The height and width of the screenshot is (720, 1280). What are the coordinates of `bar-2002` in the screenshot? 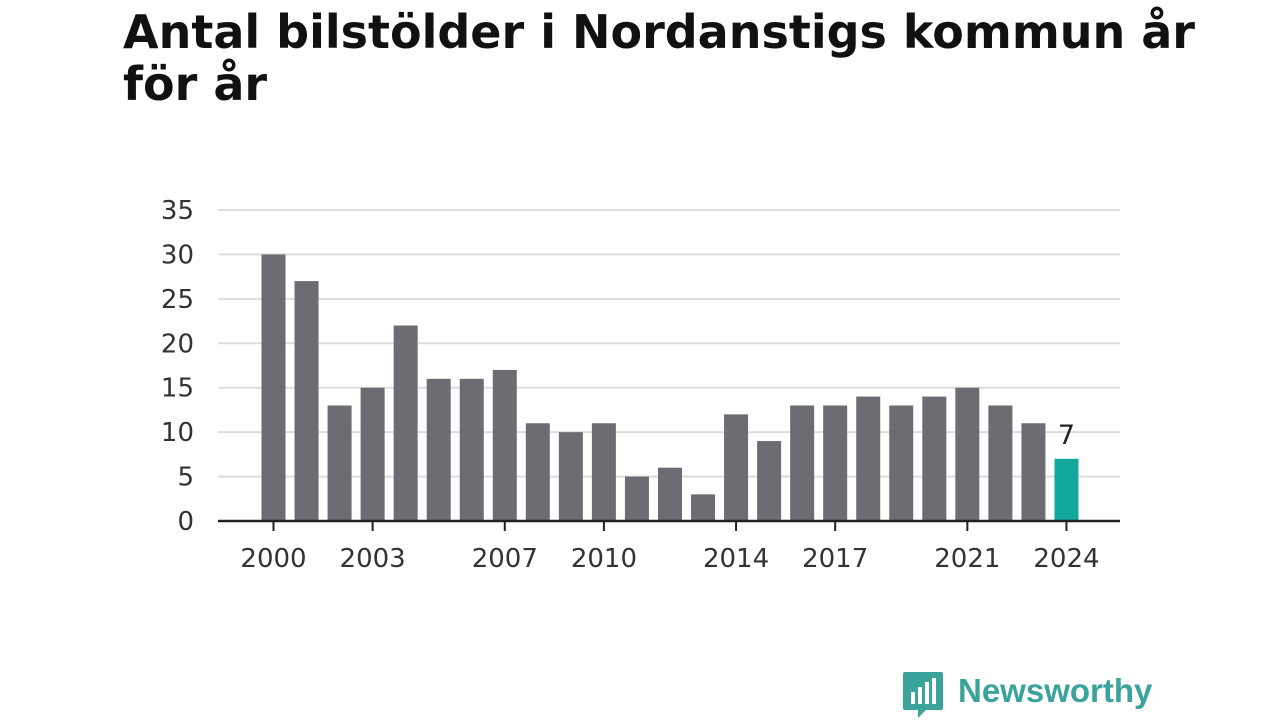 It's located at (339, 463).